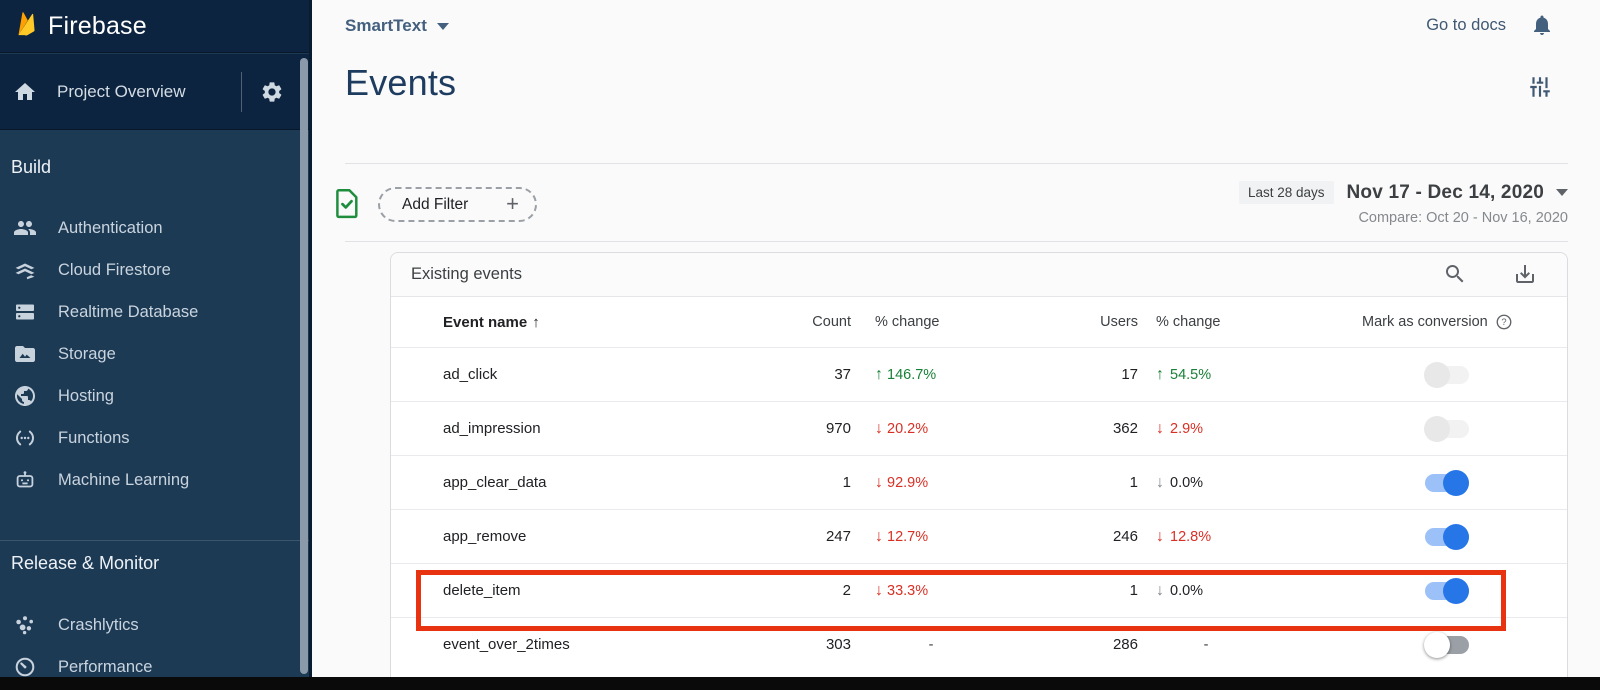  I want to click on column-count-change: % change, so click(907, 322).